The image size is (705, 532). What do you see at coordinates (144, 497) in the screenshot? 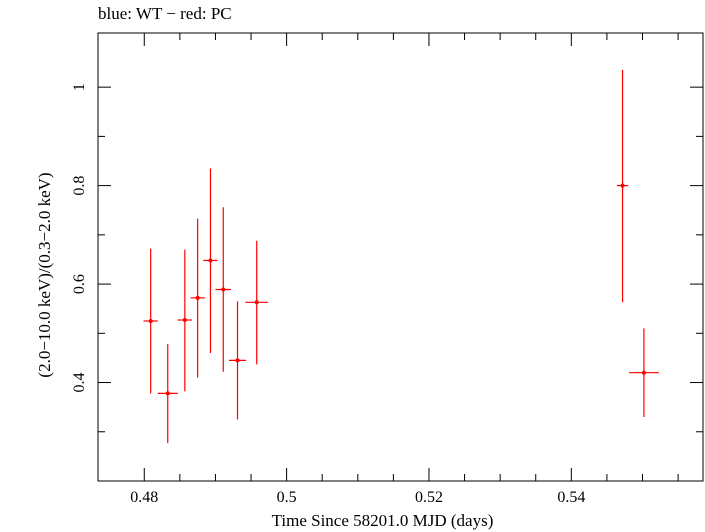
I see `x-tick-label: 0.48` at bounding box center [144, 497].